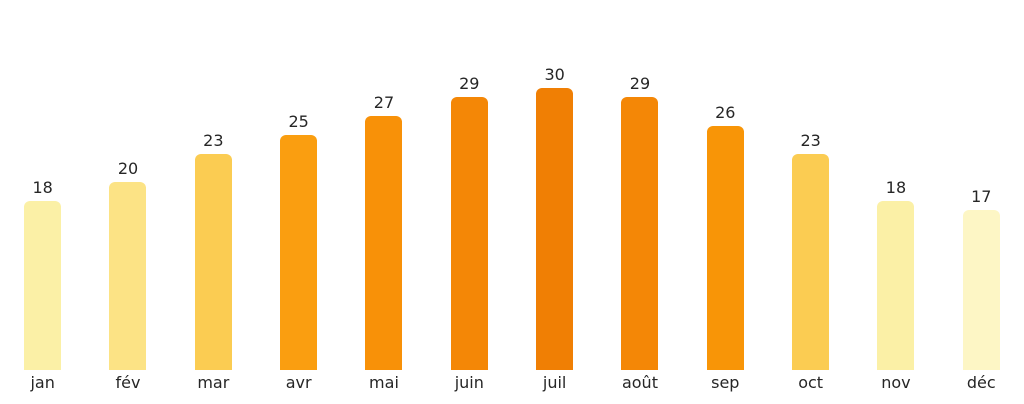 The height and width of the screenshot is (404, 1024). I want to click on x-axis-tick-label: mai, so click(384, 382).